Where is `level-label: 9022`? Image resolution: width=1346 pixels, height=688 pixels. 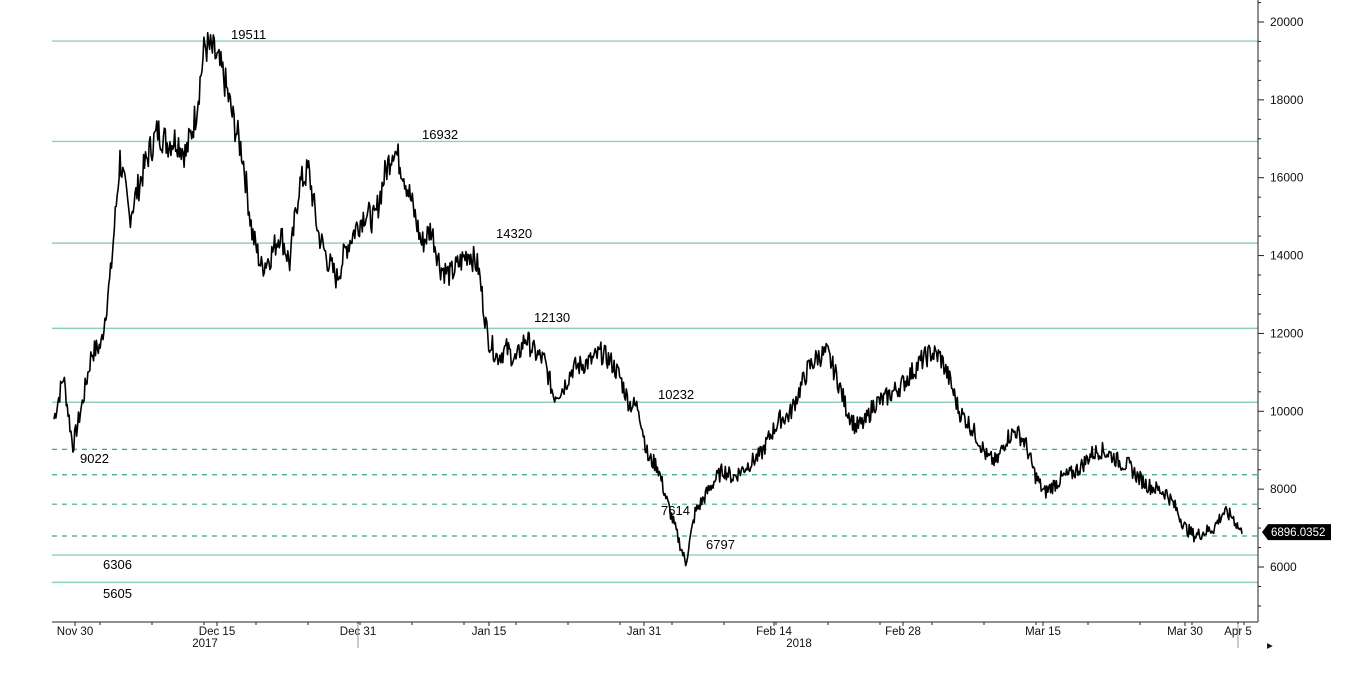
level-label: 9022 is located at coordinates (94, 458).